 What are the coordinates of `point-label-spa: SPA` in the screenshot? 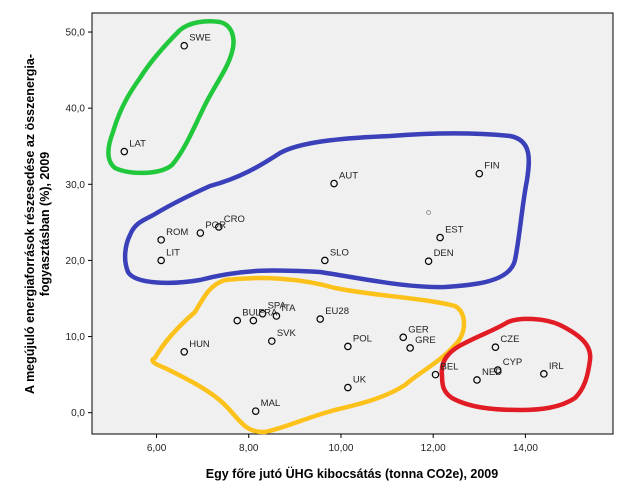 It's located at (277, 306).